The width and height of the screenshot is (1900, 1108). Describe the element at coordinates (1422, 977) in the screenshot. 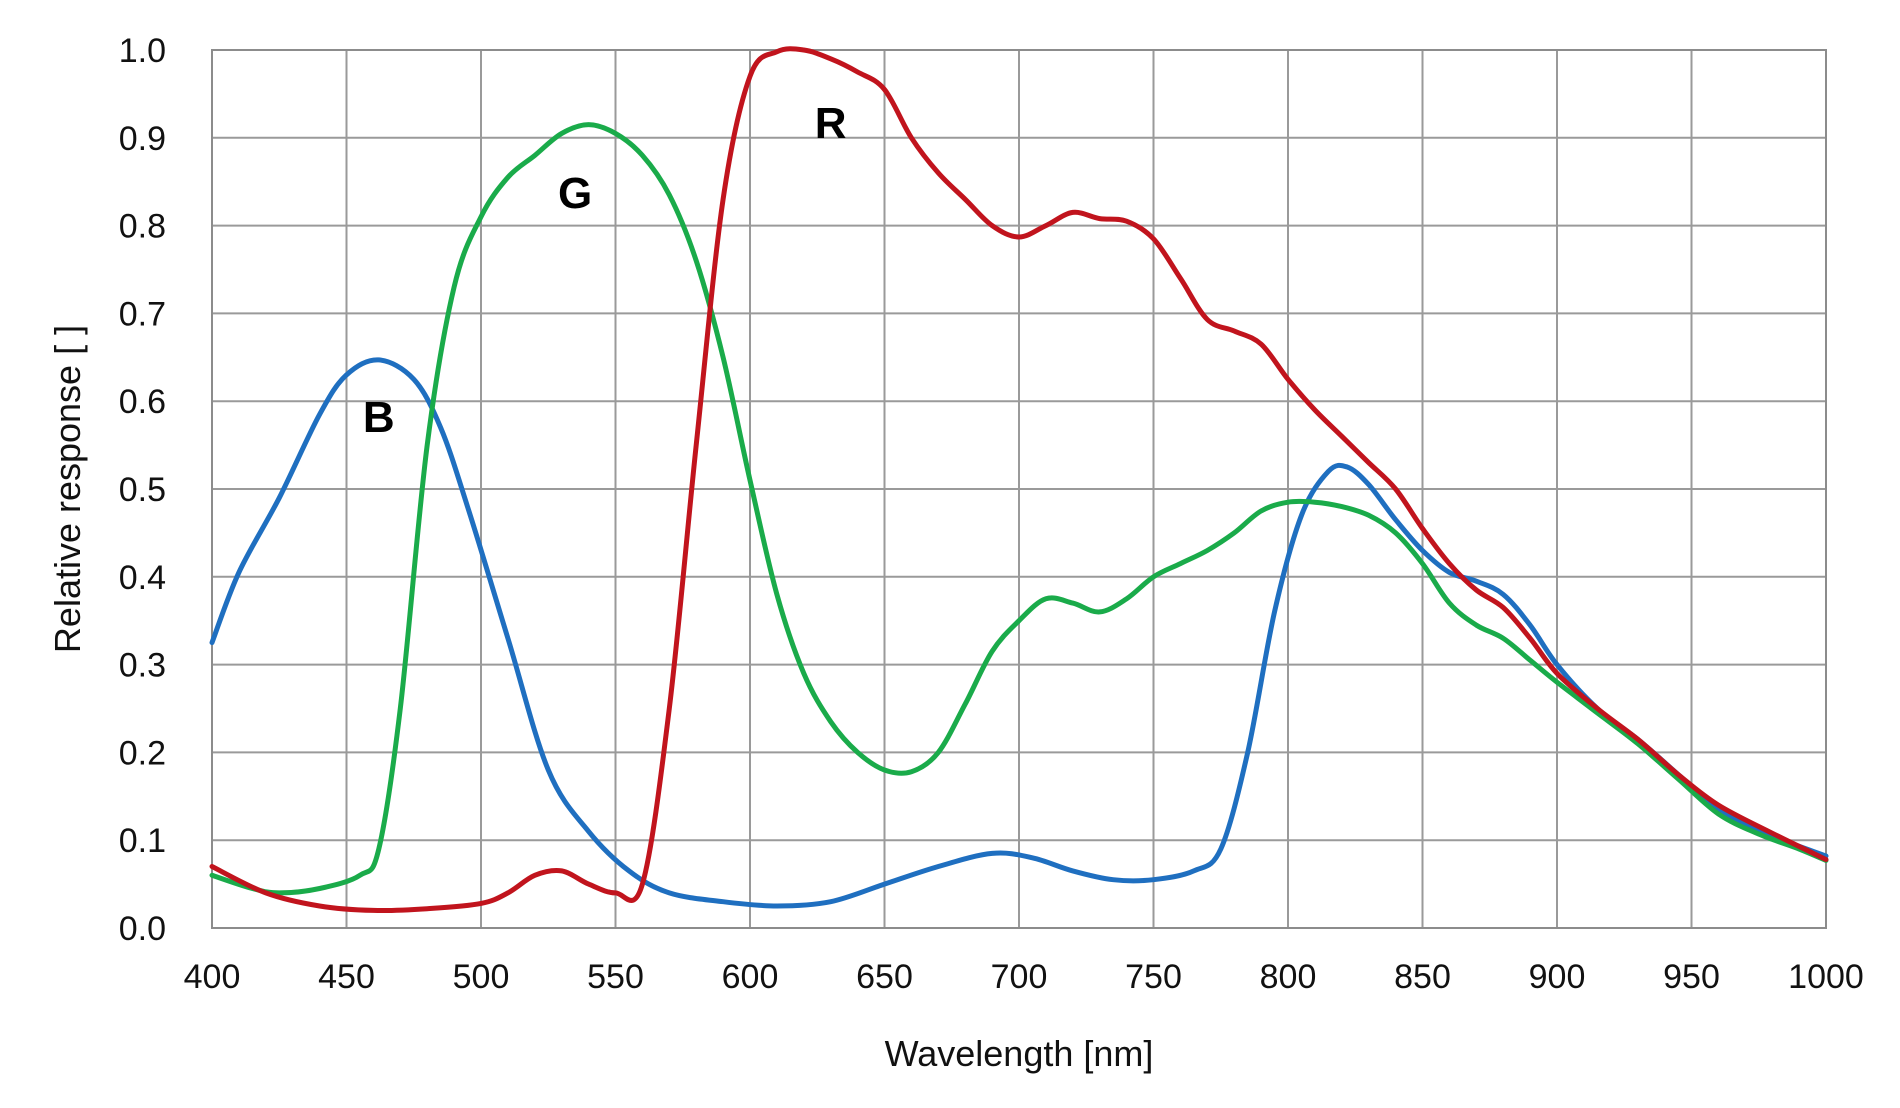

I see `x-tick-label: 850` at that location.